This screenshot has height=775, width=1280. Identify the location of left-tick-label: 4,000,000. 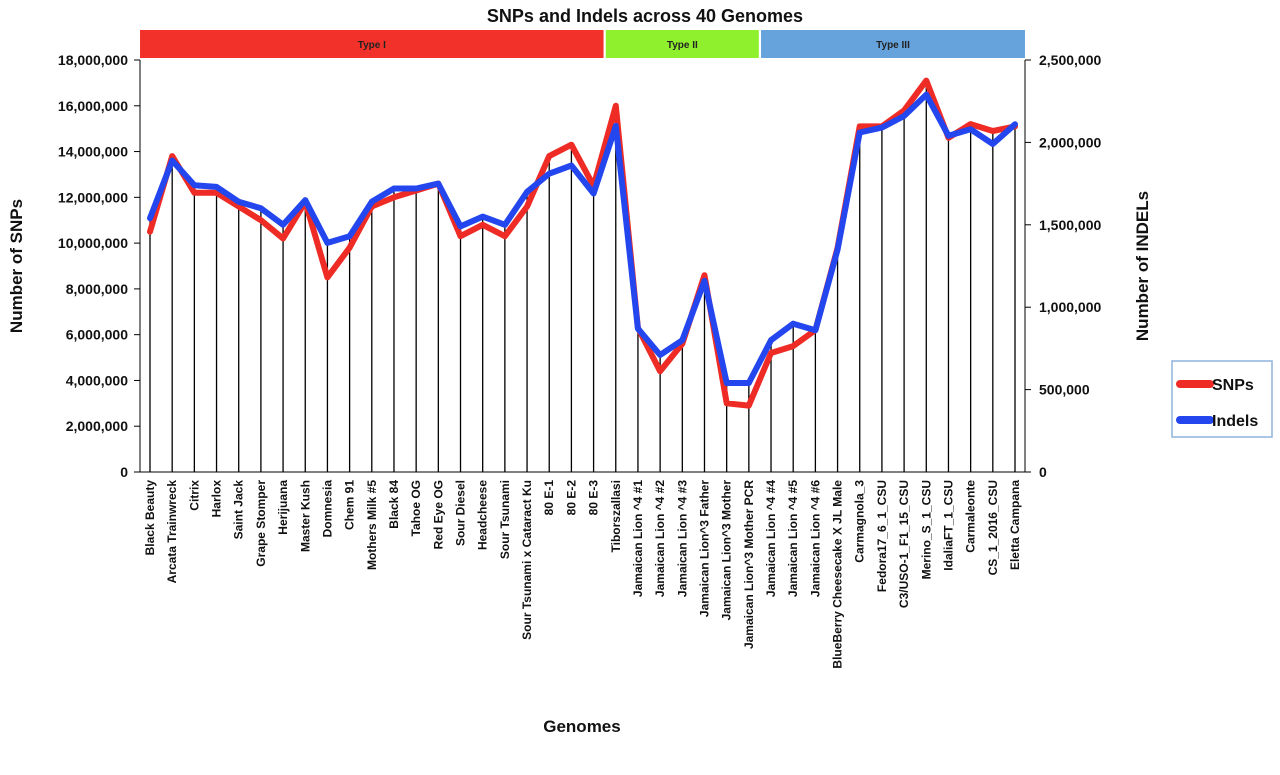
(97, 380).